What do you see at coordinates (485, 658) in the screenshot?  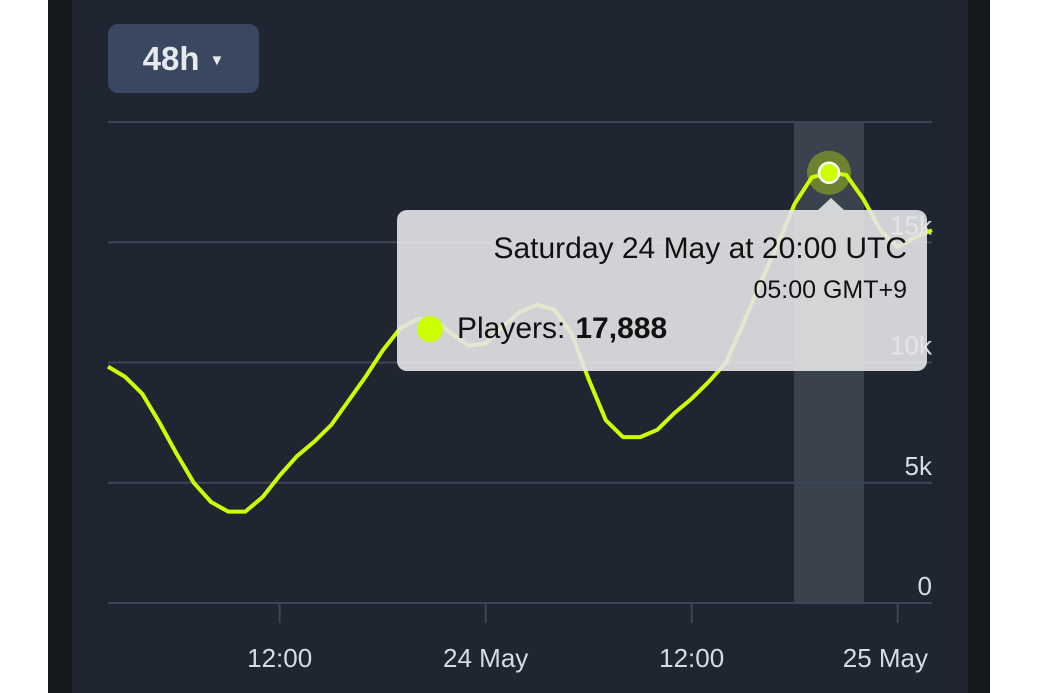 I see `x-tick-label: 24 May` at bounding box center [485, 658].